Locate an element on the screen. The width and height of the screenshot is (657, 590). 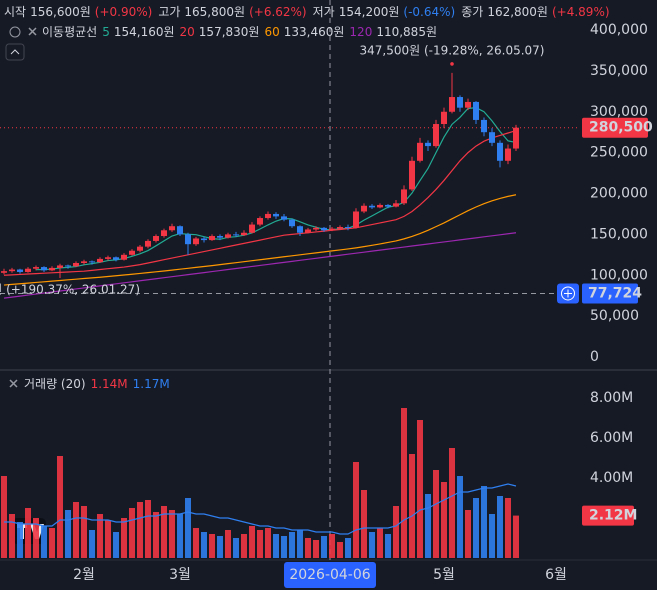
ma-name: 60 is located at coordinates (271, 32).